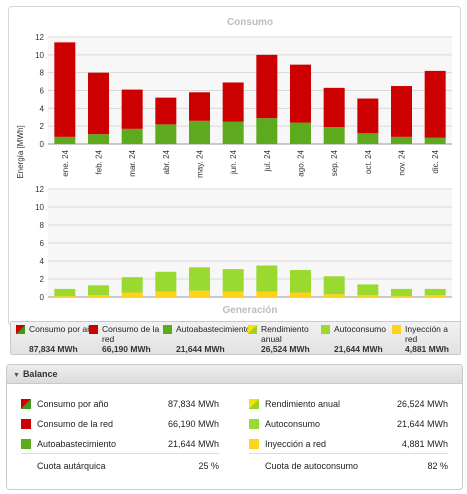 The image size is (467, 494). What do you see at coordinates (166, 161) in the screenshot?
I see `x-tick-label: abr. 24` at bounding box center [166, 161].